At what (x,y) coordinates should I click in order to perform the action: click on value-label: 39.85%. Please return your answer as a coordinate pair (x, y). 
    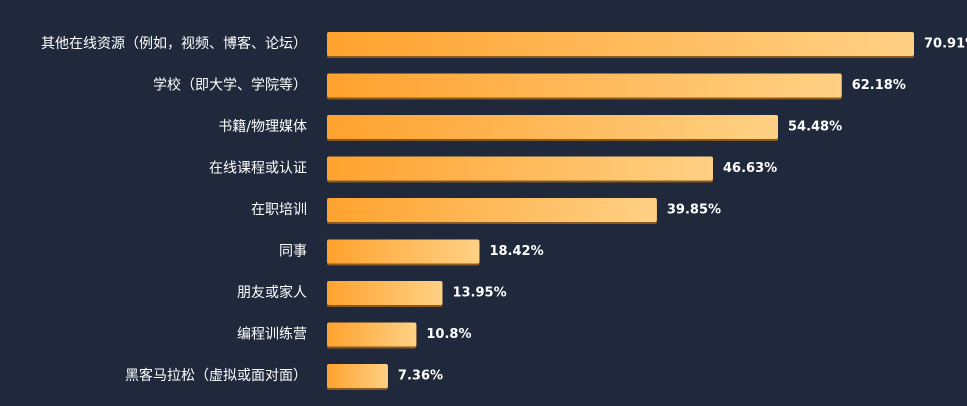
    Looking at the image, I should click on (694, 210).